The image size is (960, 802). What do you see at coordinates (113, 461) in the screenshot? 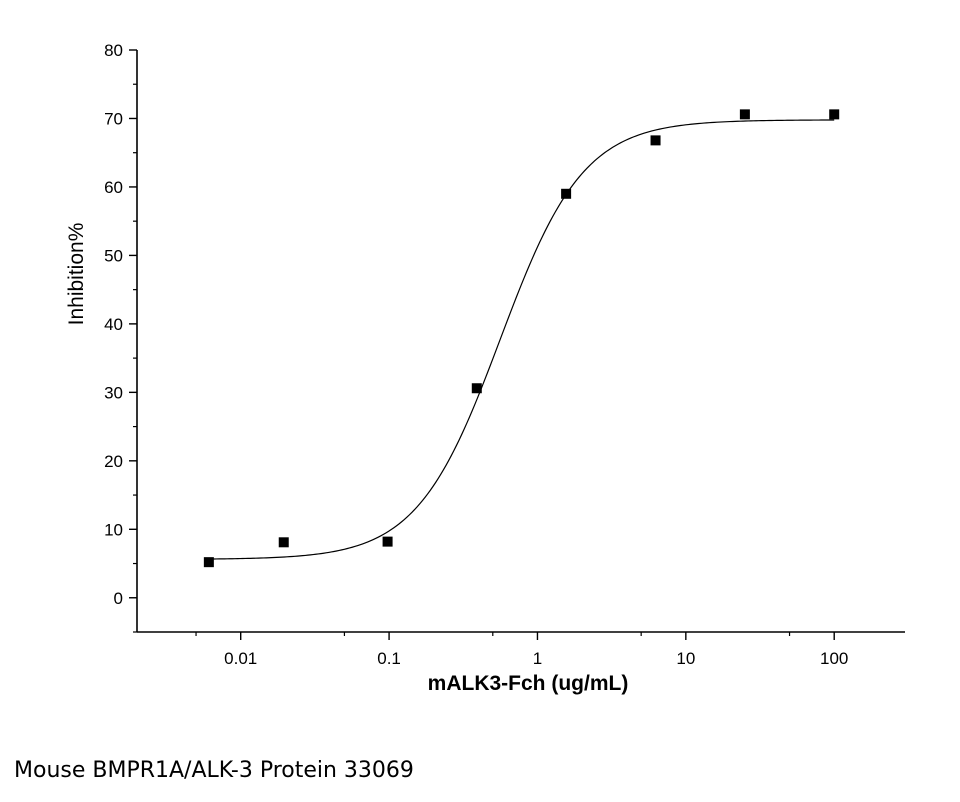
I see `y-tick-label: 20` at bounding box center [113, 461].